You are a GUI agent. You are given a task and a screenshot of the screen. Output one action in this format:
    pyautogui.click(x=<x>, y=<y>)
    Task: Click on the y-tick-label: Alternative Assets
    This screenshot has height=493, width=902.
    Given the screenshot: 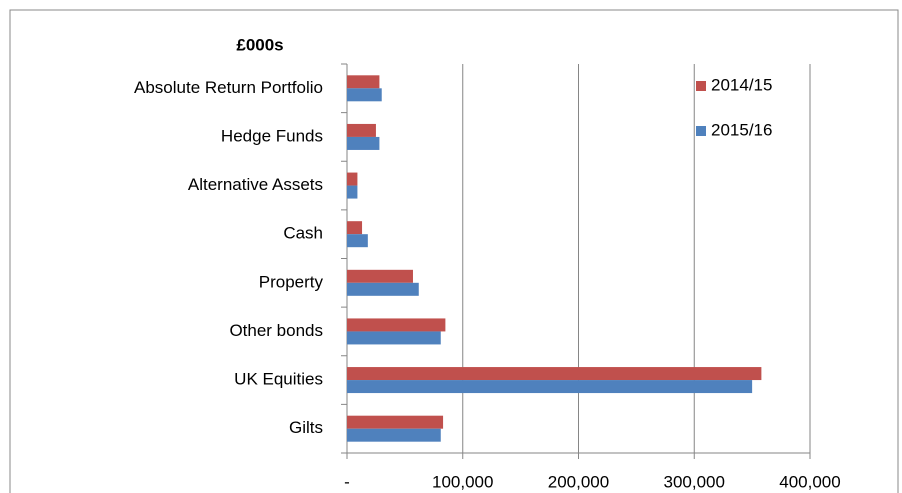 What is the action you would take?
    pyautogui.click(x=255, y=184)
    